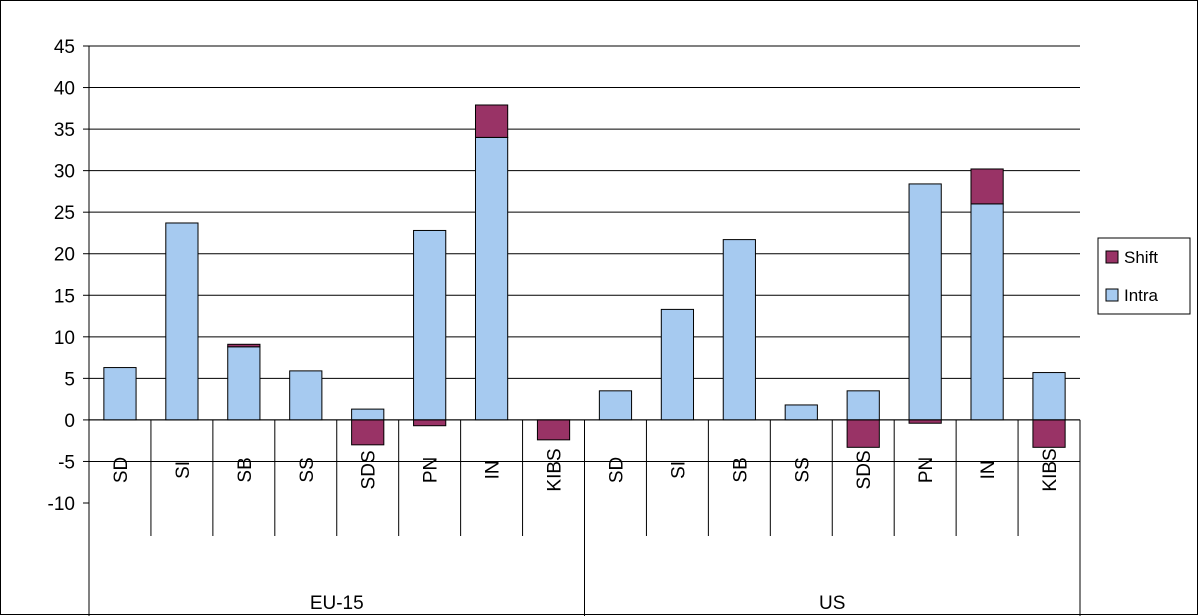 The height and width of the screenshot is (616, 1198). I want to click on legend: Shift Intra, so click(1144, 276).